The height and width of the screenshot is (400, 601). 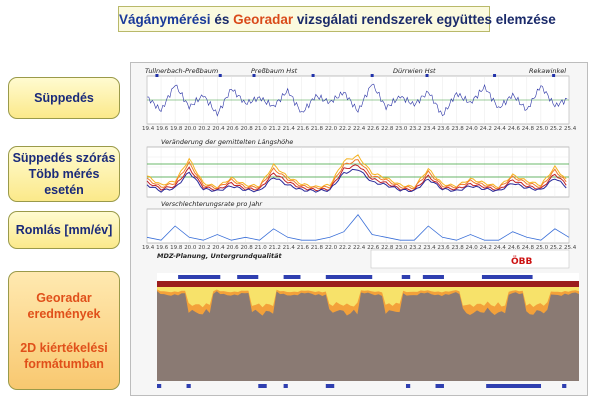 I want to click on gpr-bottom-markers, so click(x=362, y=386).